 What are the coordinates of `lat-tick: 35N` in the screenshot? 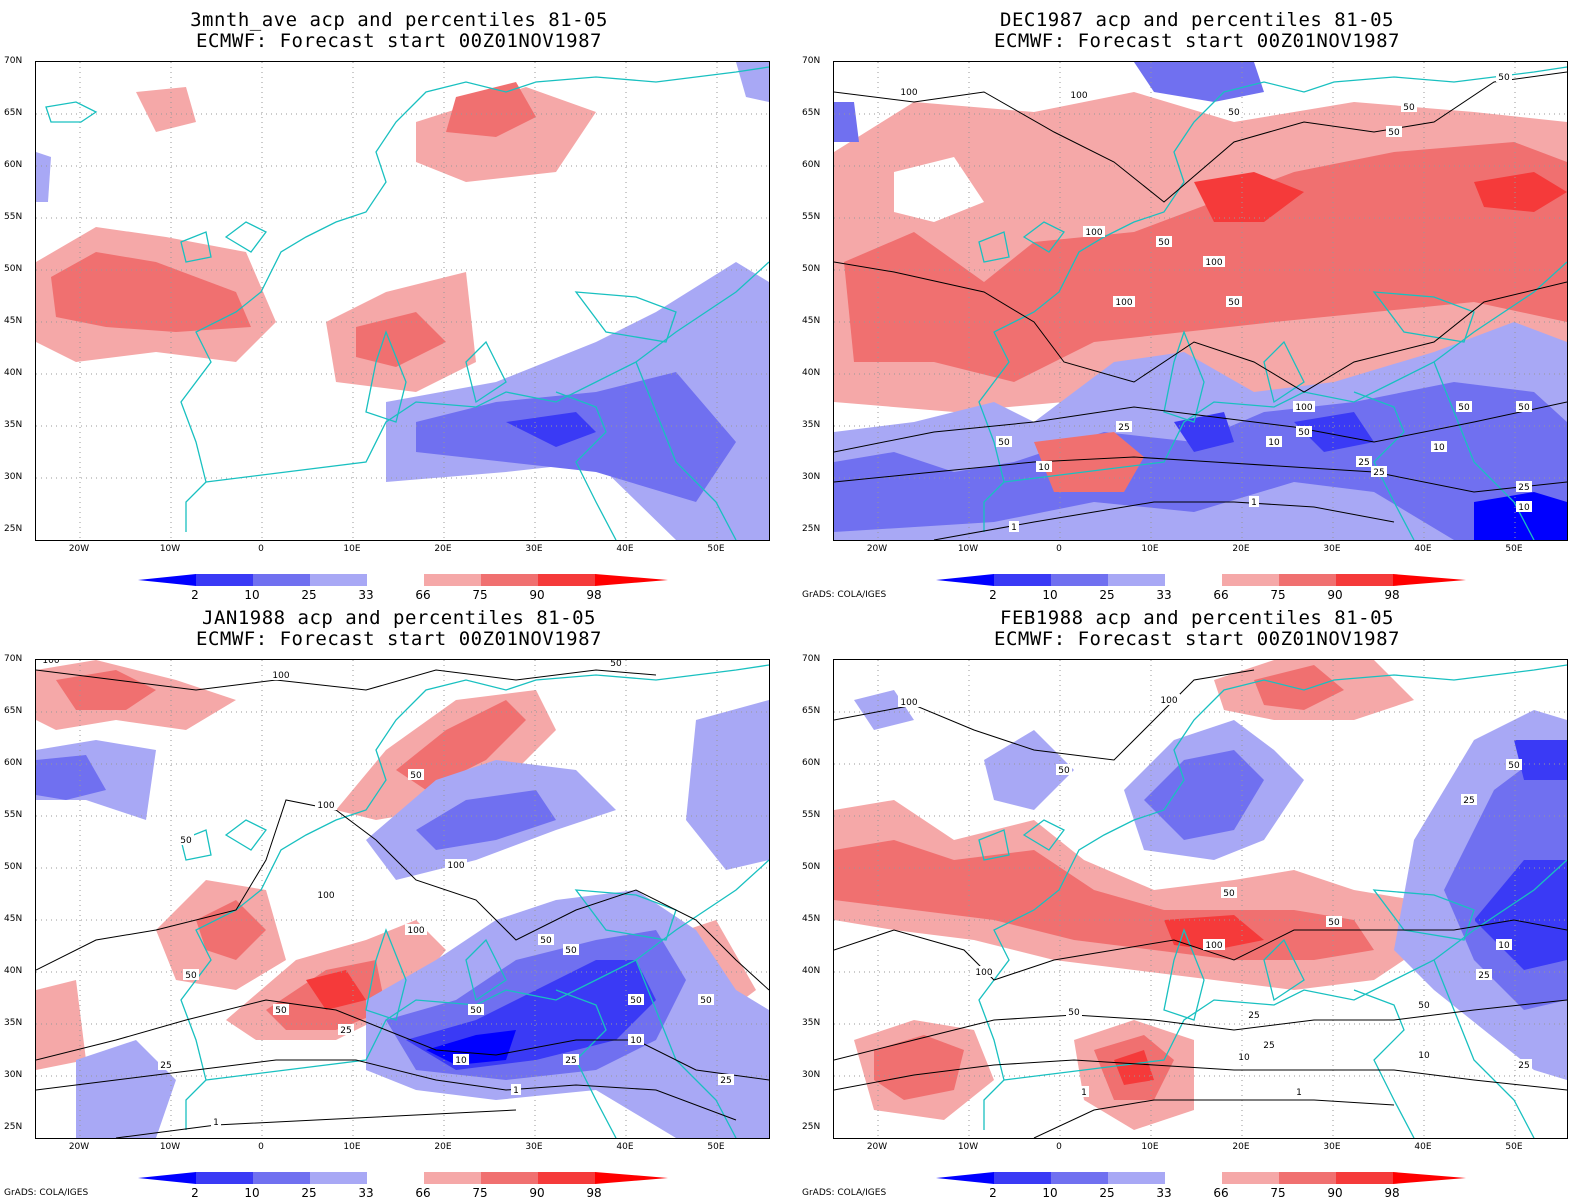 It's located at (811, 1023).